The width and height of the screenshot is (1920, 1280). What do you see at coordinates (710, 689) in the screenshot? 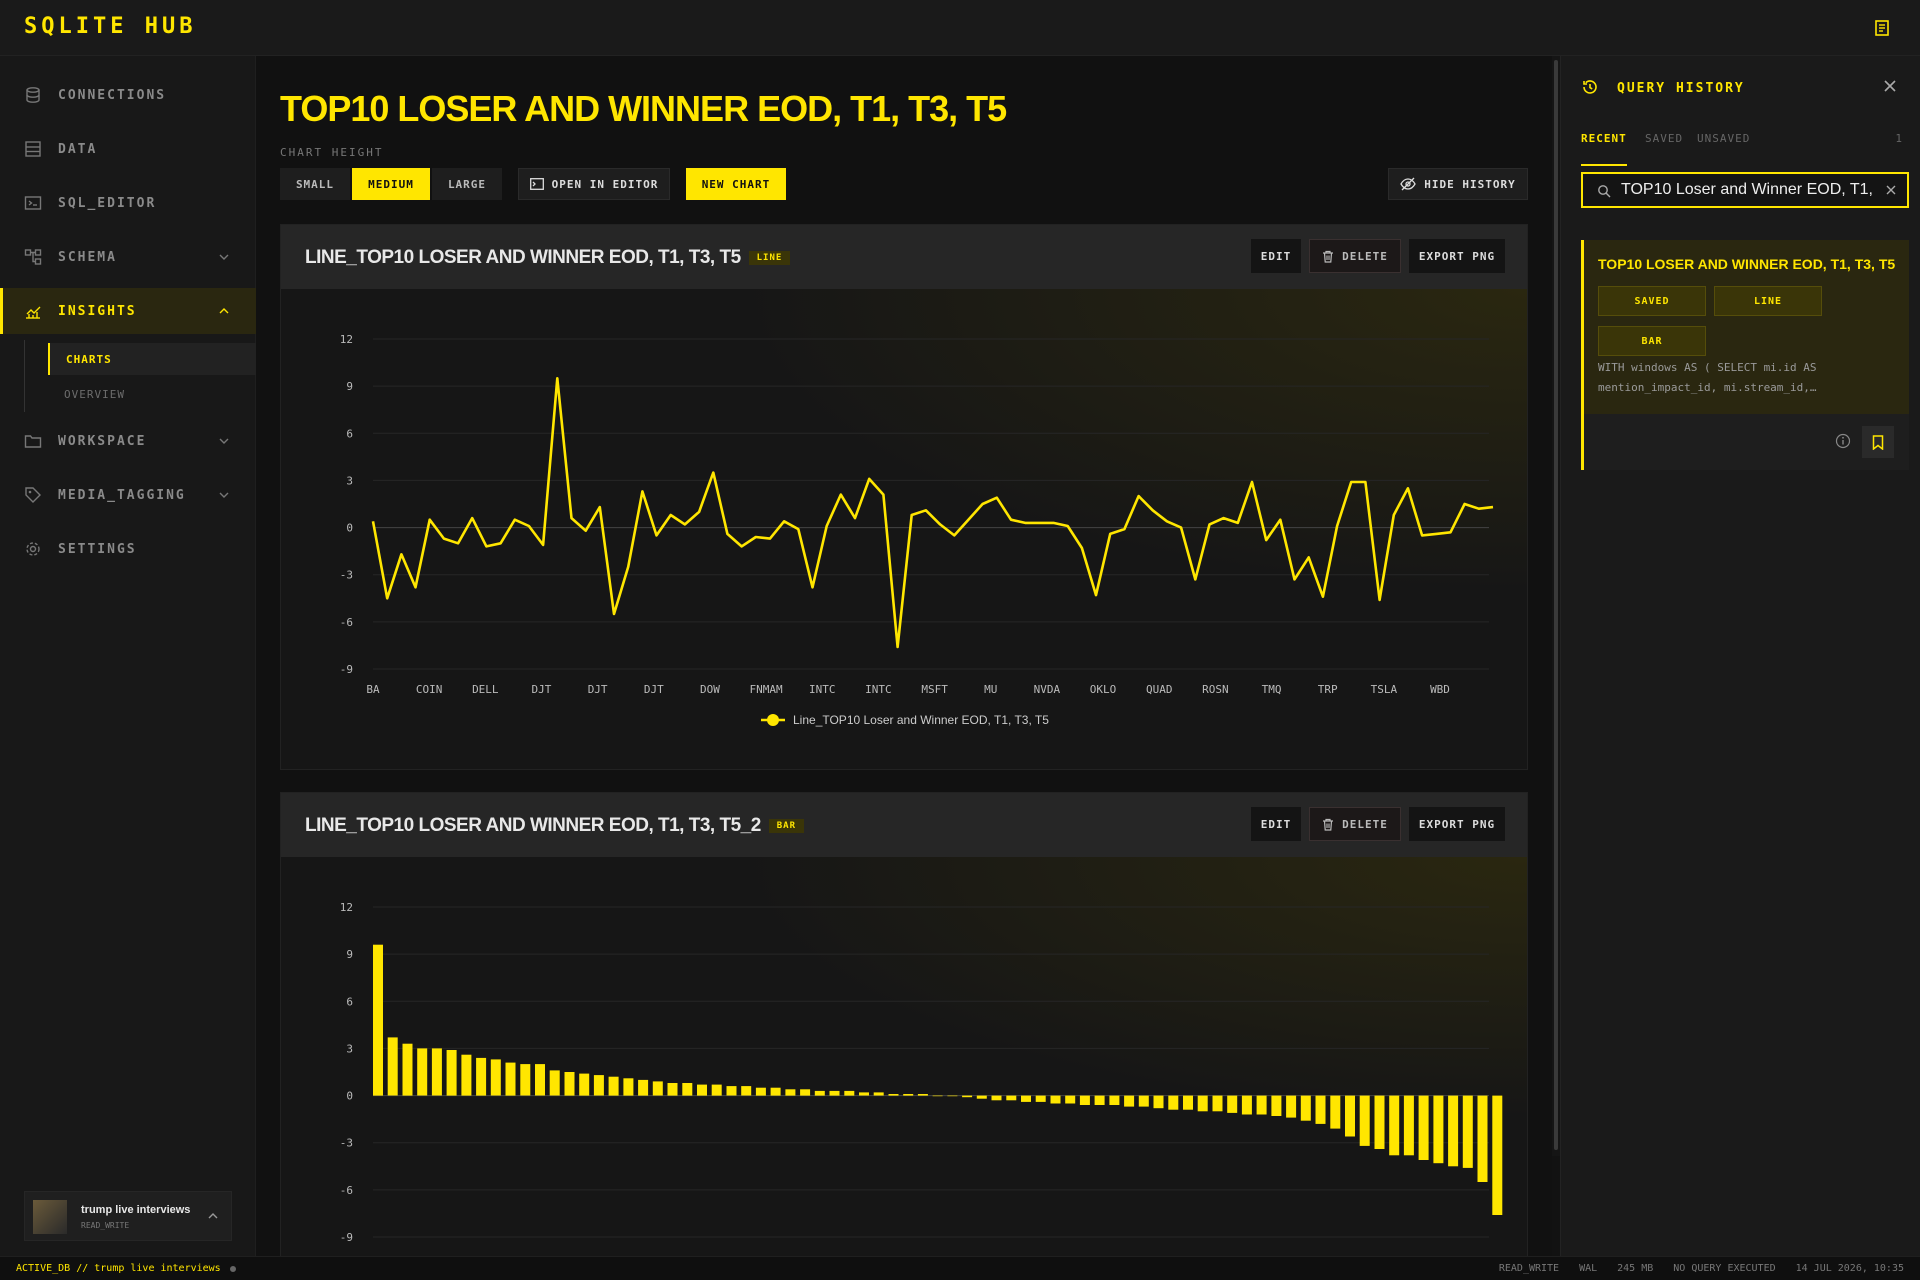
I see `x-tick-label: DOW` at bounding box center [710, 689].